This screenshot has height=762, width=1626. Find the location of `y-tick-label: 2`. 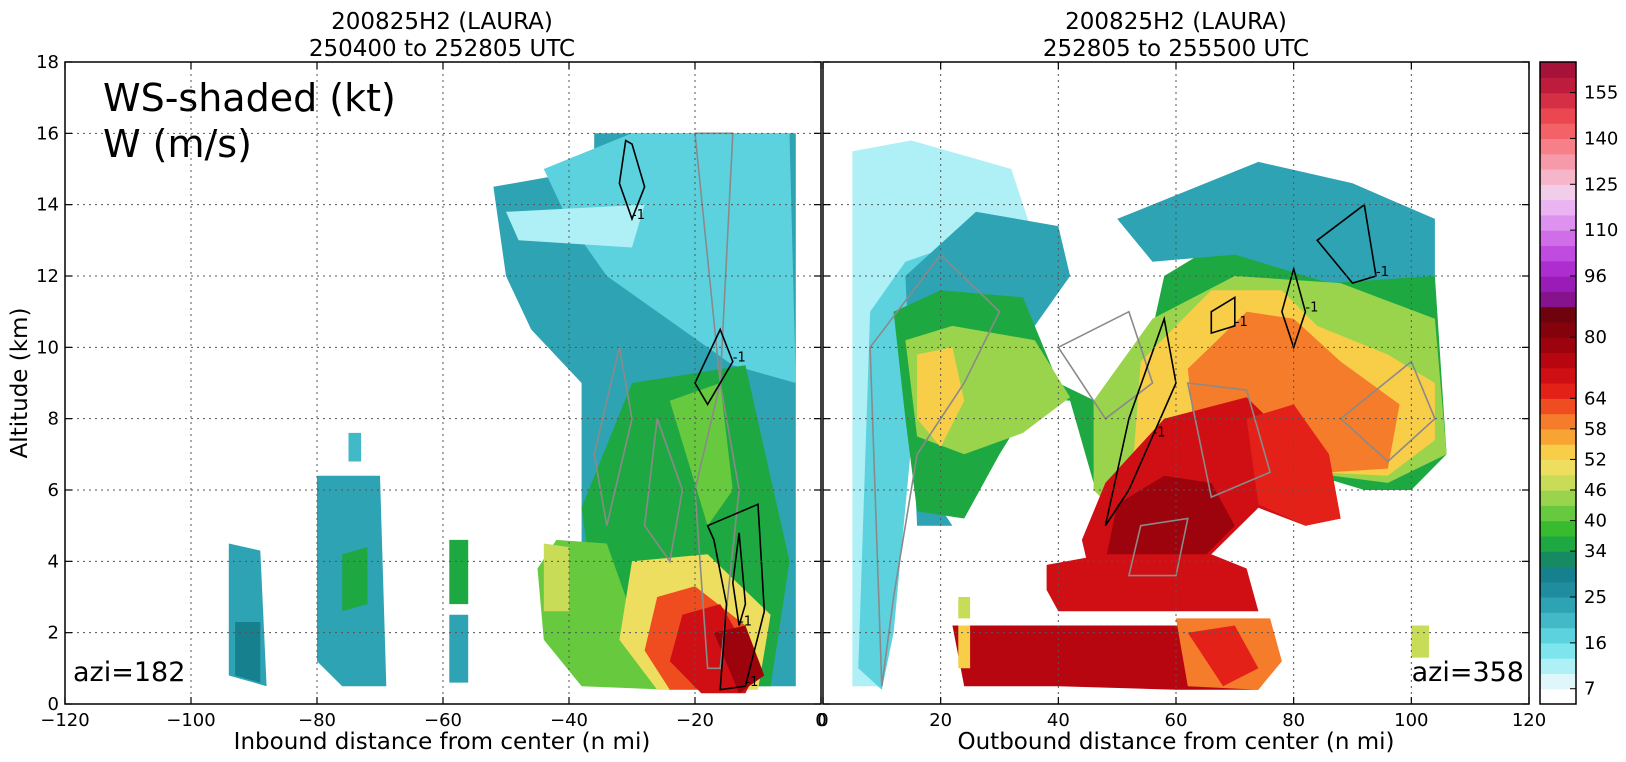

y-tick-label: 2 is located at coordinates (53, 633).